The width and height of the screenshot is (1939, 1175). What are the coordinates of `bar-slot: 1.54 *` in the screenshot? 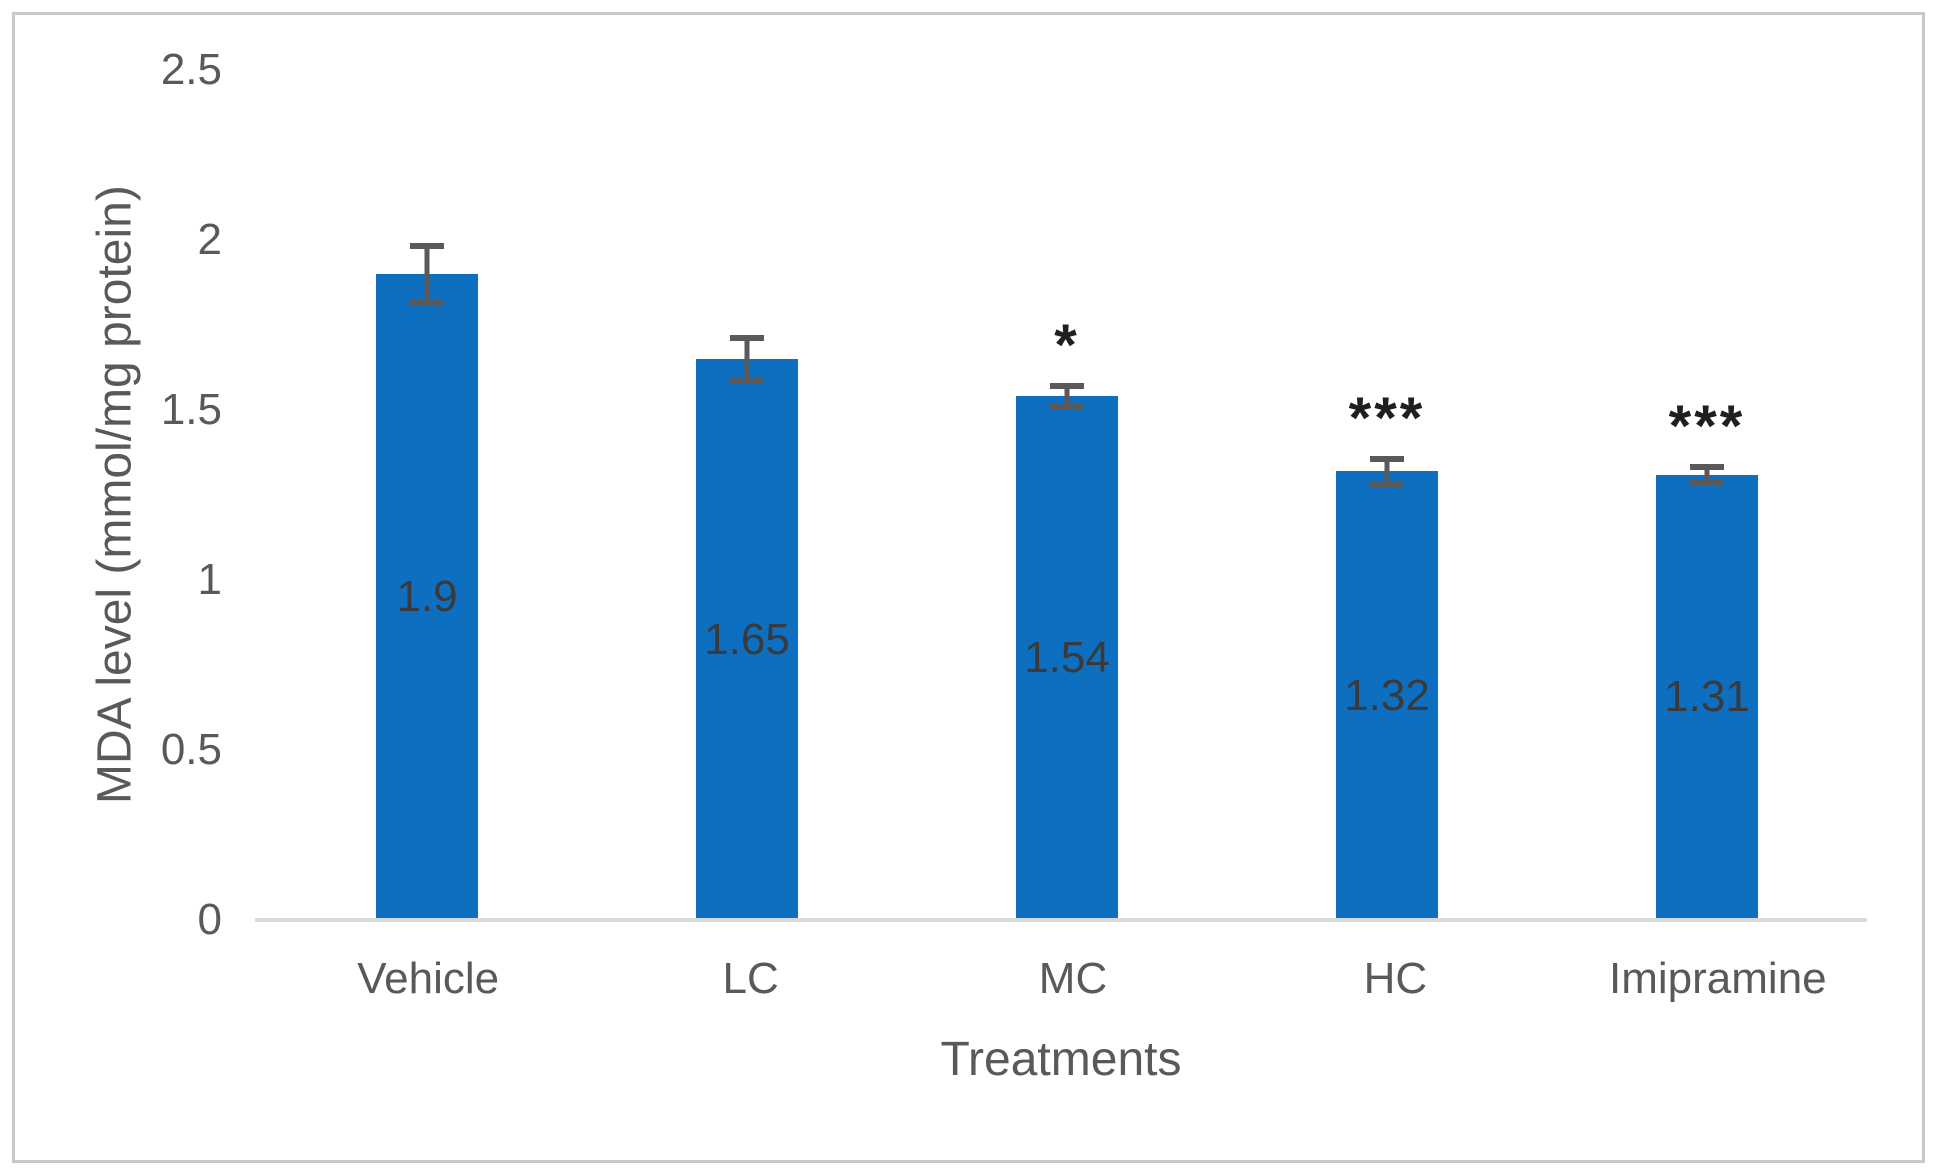 It's located at (1067, 495).